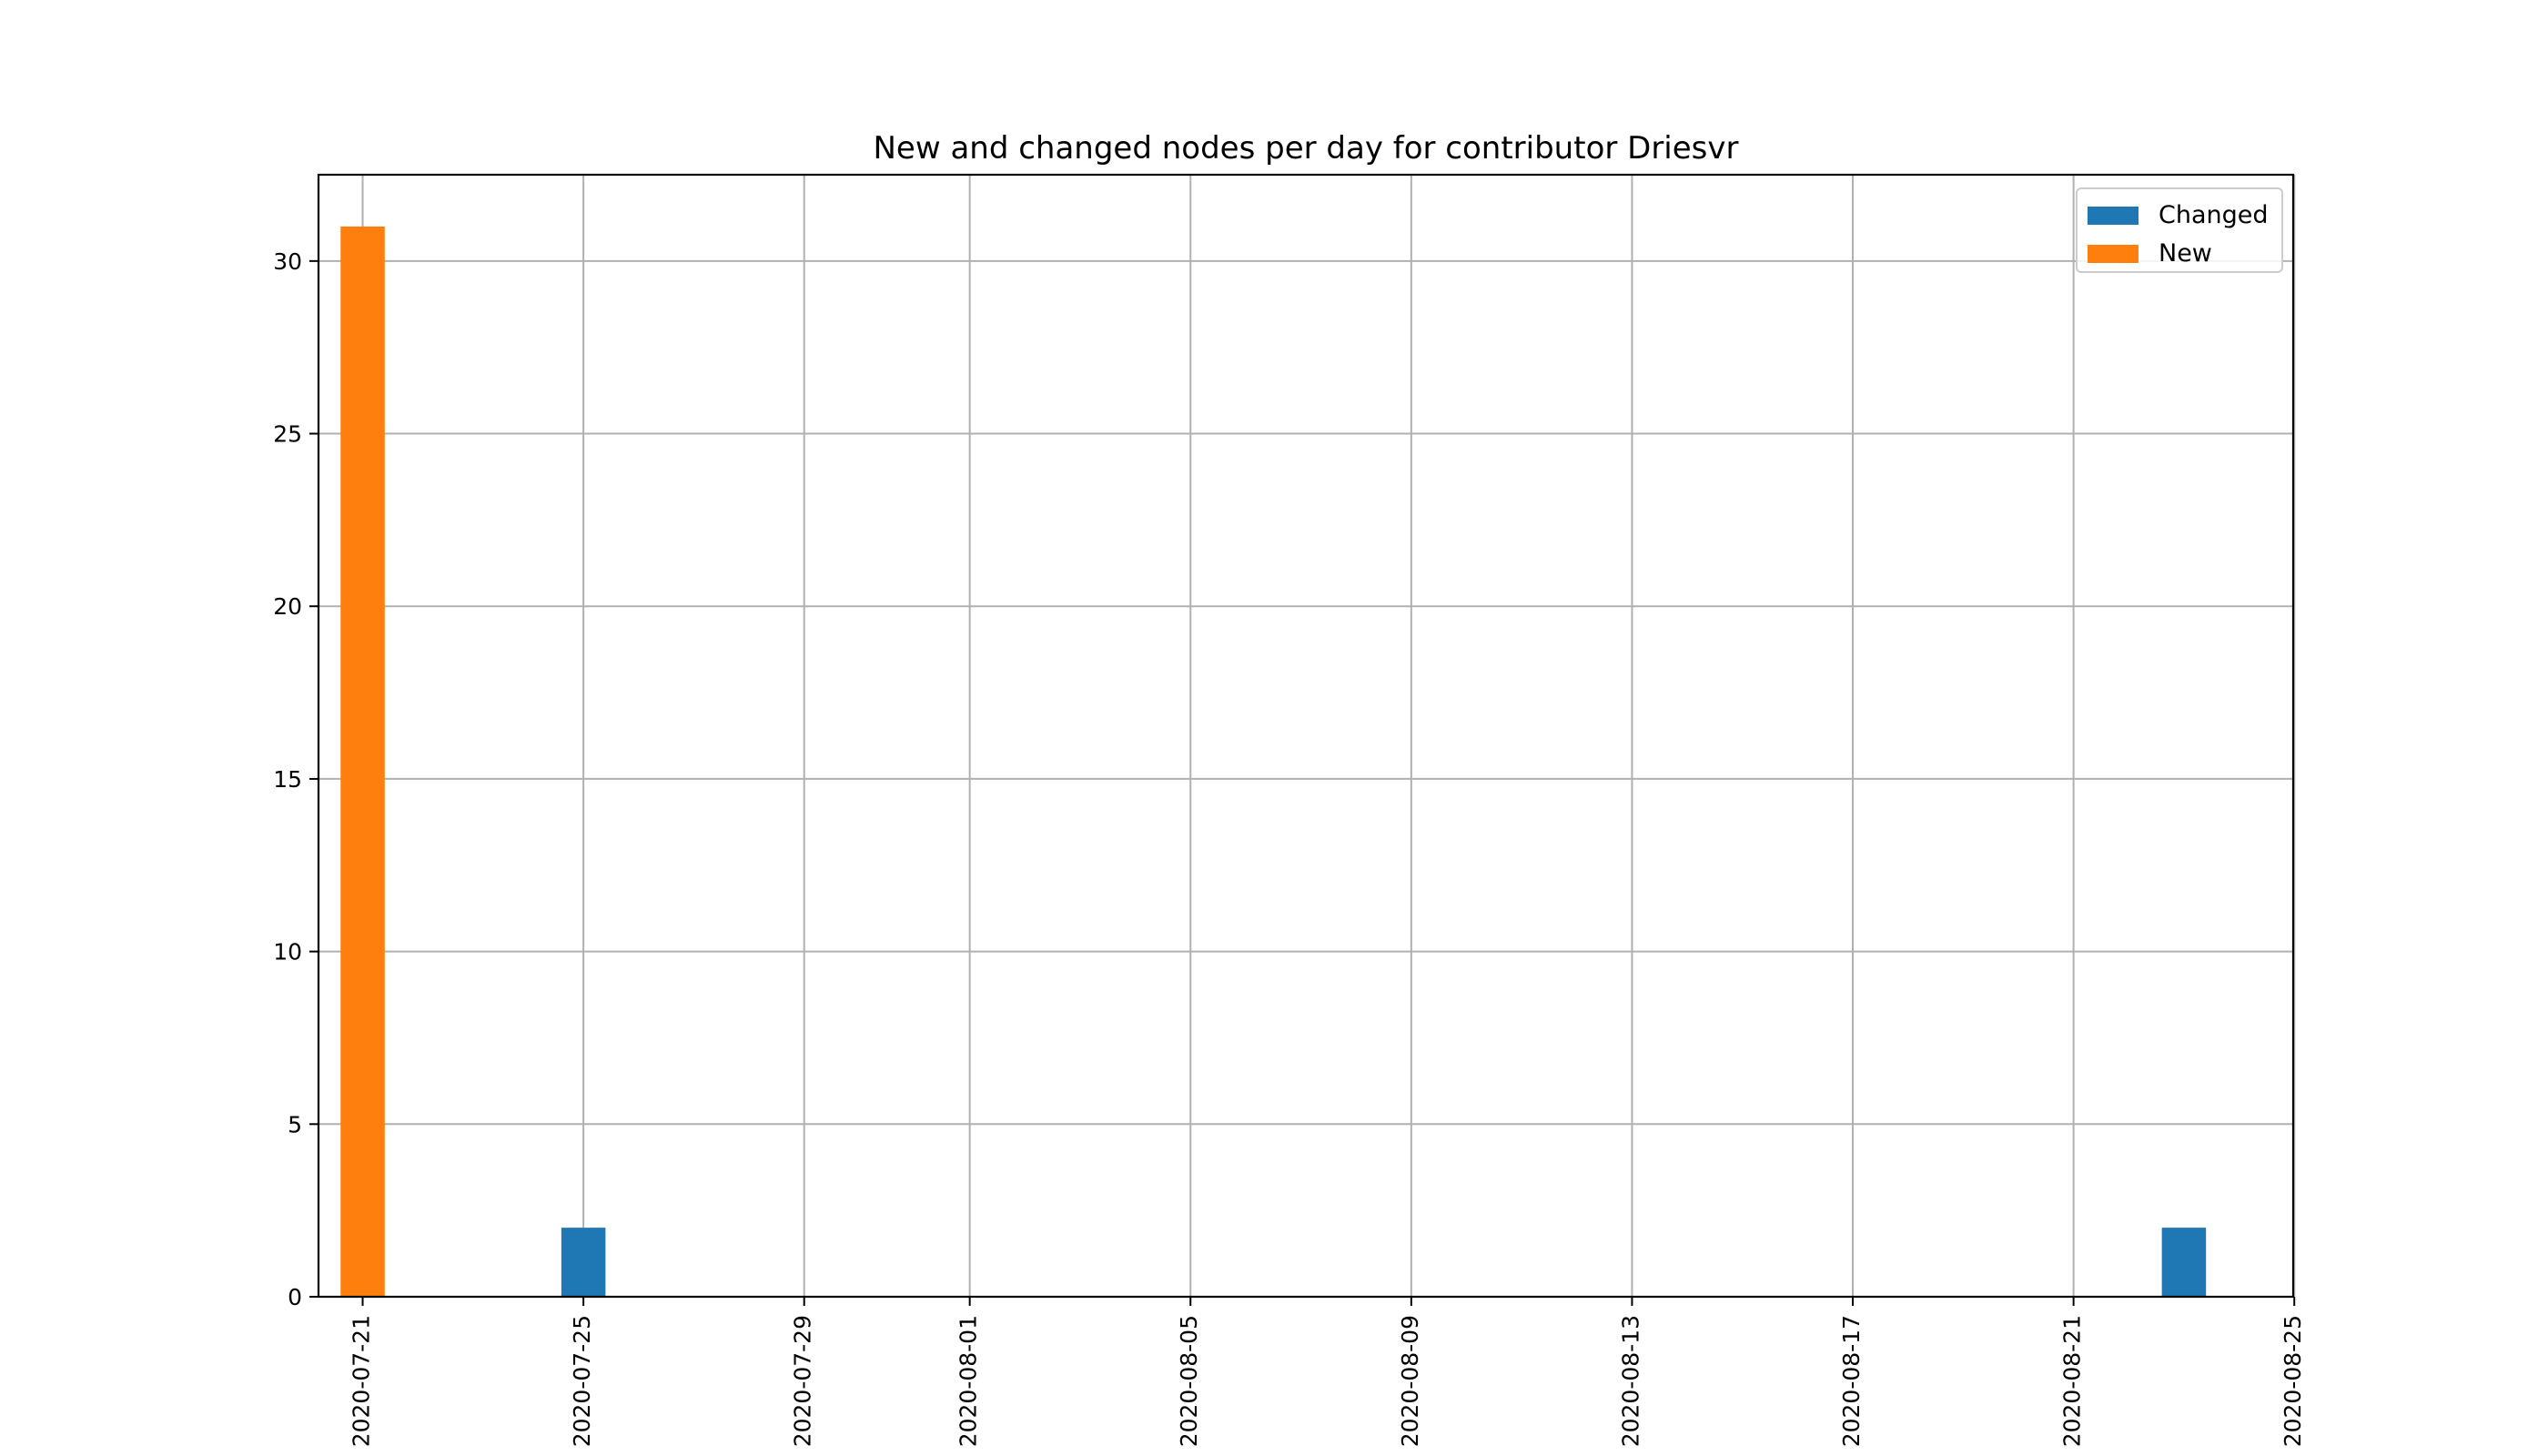  What do you see at coordinates (295, 1297) in the screenshot?
I see `y-tick-label: 0` at bounding box center [295, 1297].